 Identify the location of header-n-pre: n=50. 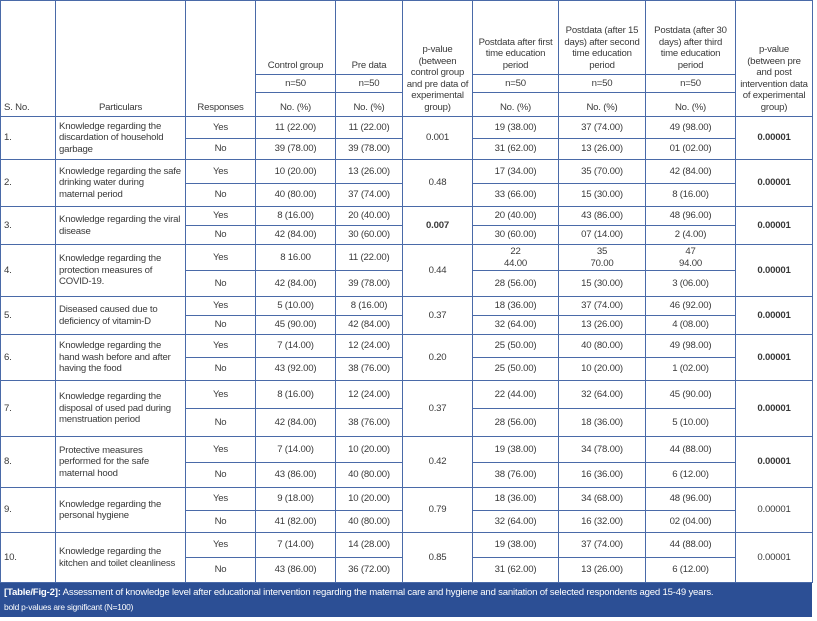
(369, 83).